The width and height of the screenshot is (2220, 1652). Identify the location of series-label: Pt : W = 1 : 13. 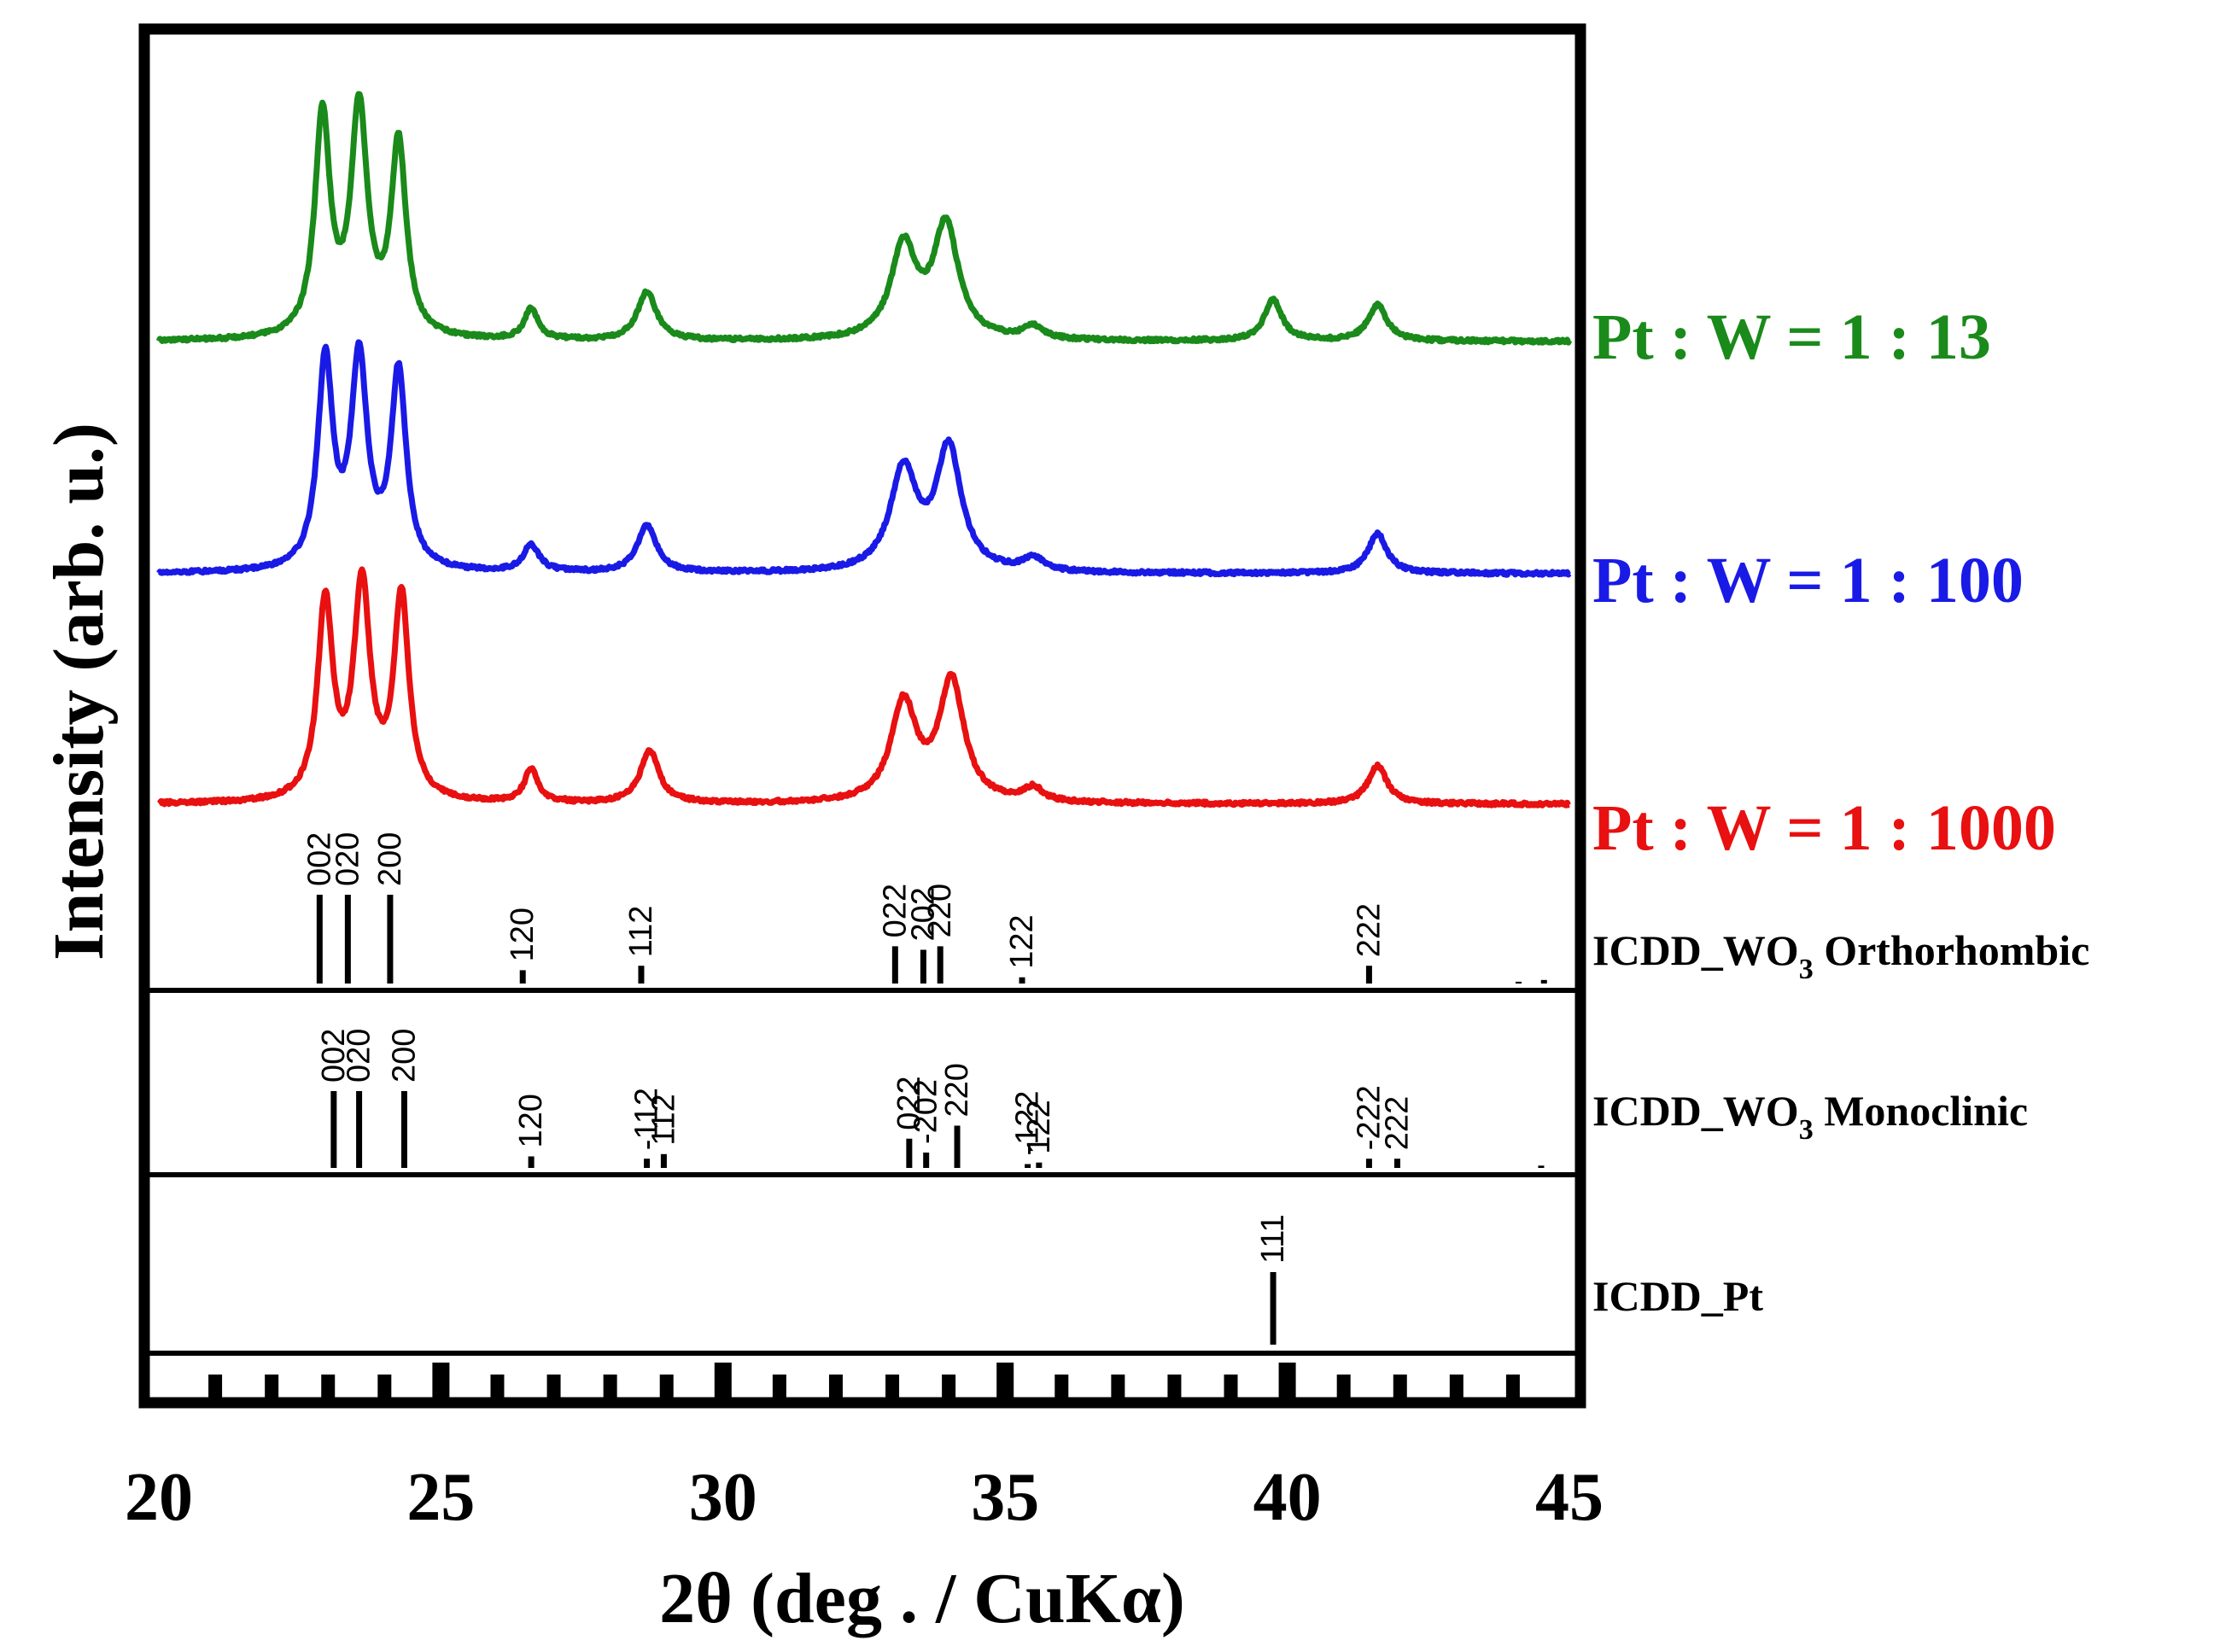
(1791, 337).